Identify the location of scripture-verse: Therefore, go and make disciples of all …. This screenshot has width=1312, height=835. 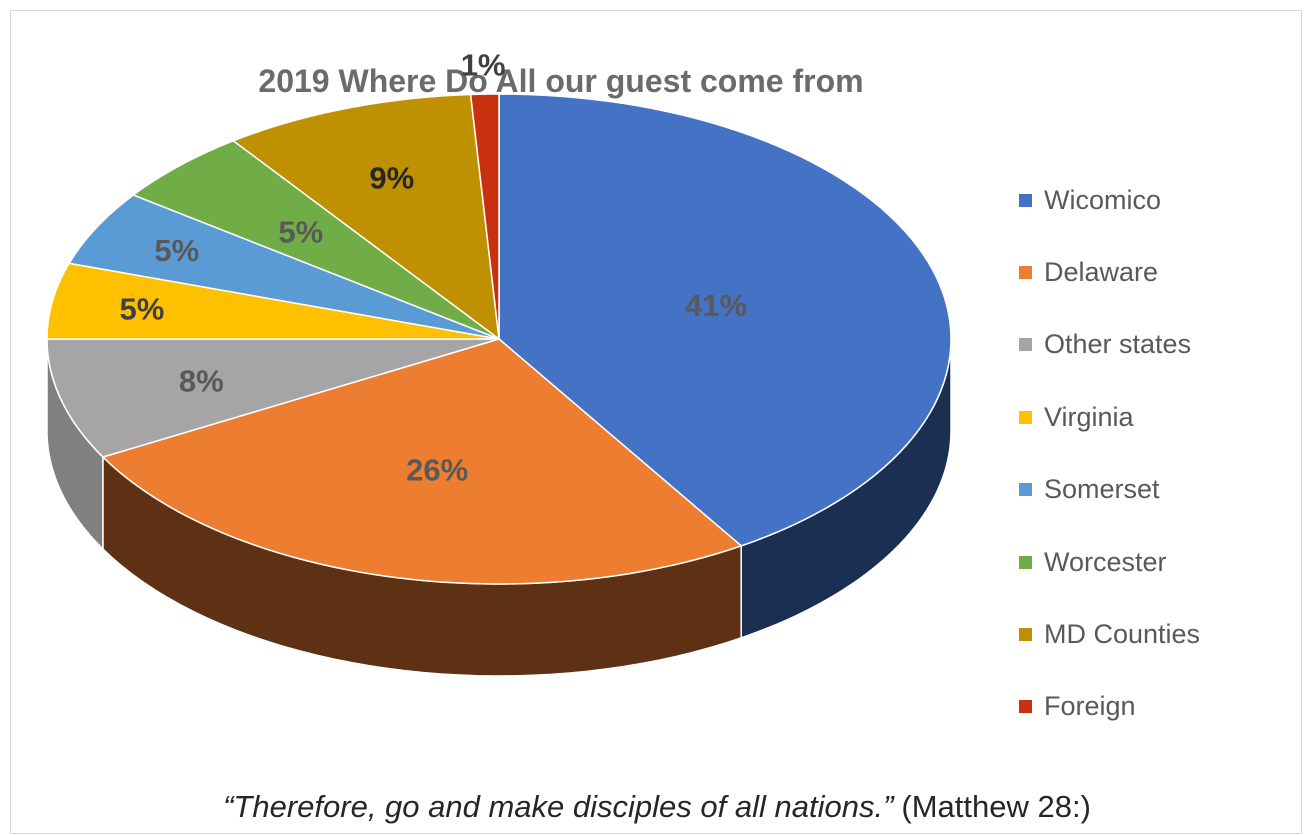
(558, 806).